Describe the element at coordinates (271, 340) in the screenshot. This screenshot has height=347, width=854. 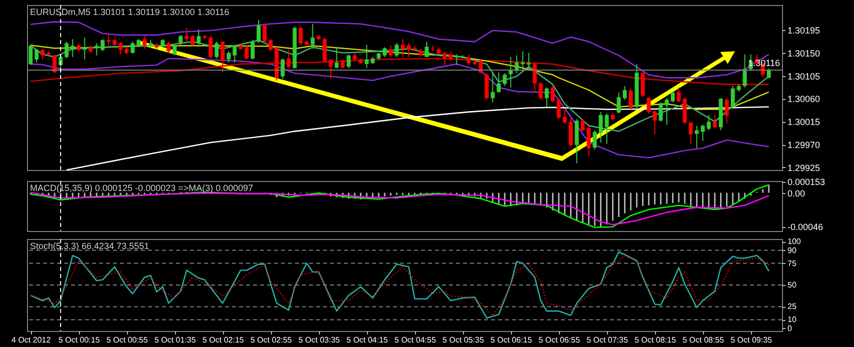
I see `x-tick-label: 5 Oct 02:55` at that location.